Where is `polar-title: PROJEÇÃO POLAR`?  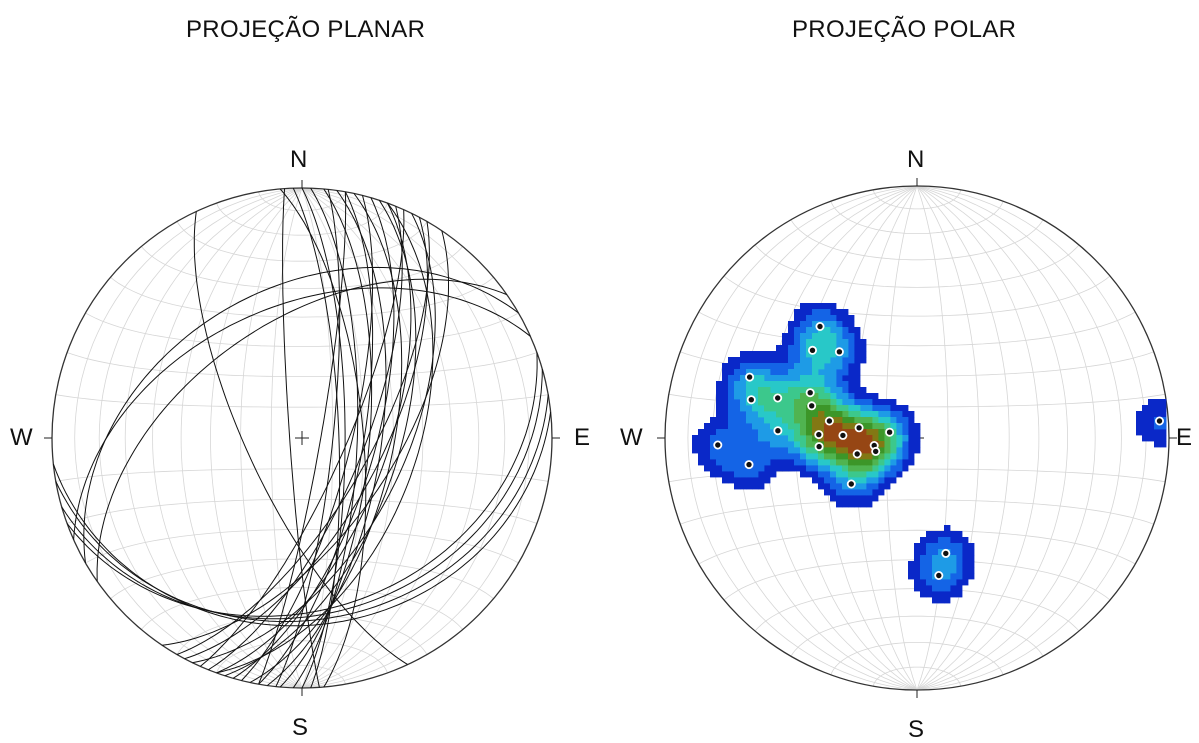
polar-title: PROJEÇÃO POLAR is located at coordinates (904, 29).